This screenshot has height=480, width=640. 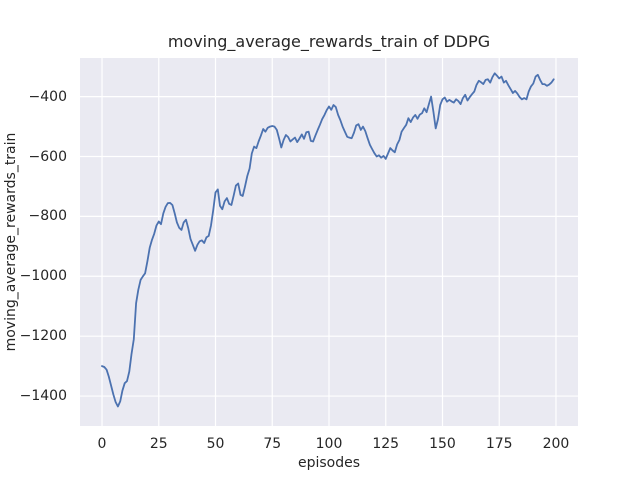 I want to click on y-tick-label: −600, so click(x=47, y=156).